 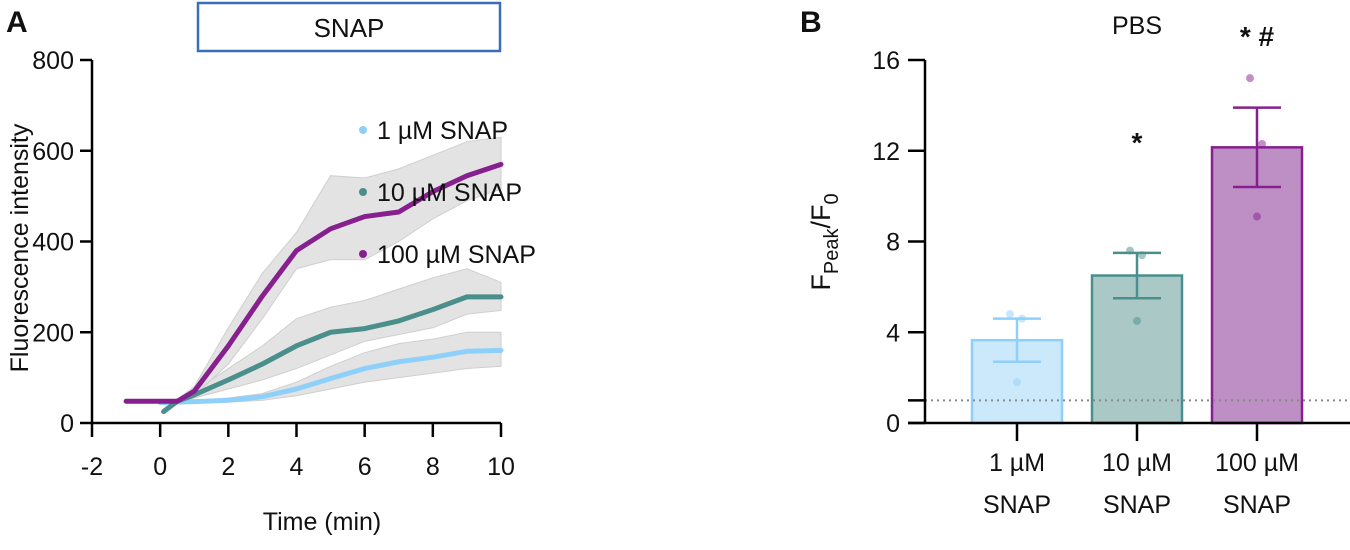 What do you see at coordinates (1257, 36) in the screenshot?
I see `significance-annotation-2: * #` at bounding box center [1257, 36].